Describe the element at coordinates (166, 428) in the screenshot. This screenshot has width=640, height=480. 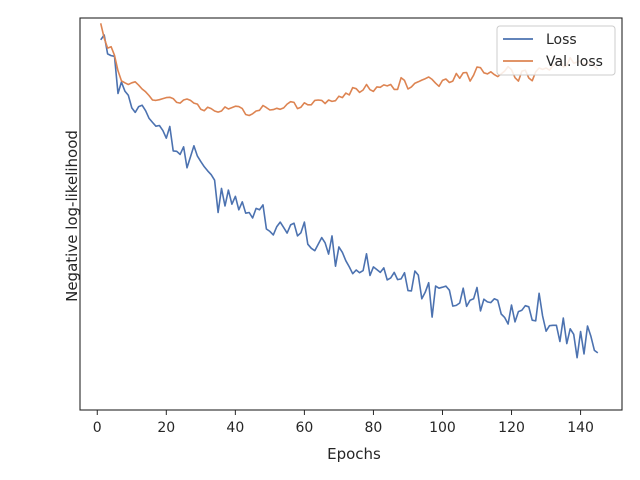
I see `x-tick-label: 20` at that location.